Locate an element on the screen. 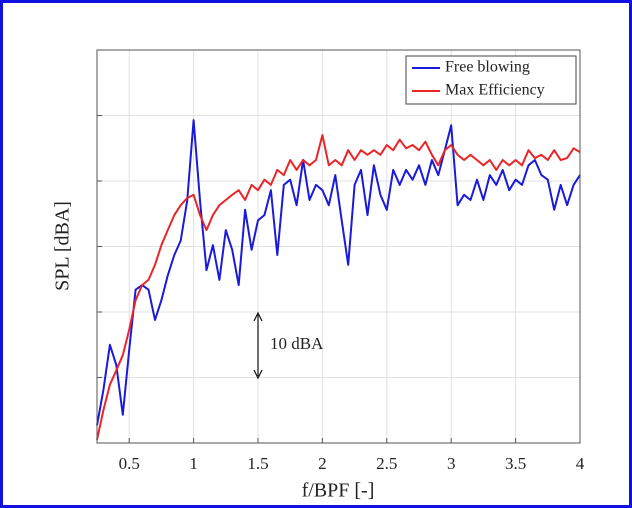 The height and width of the screenshot is (508, 632). x-tick-label: 2 is located at coordinates (322, 463).